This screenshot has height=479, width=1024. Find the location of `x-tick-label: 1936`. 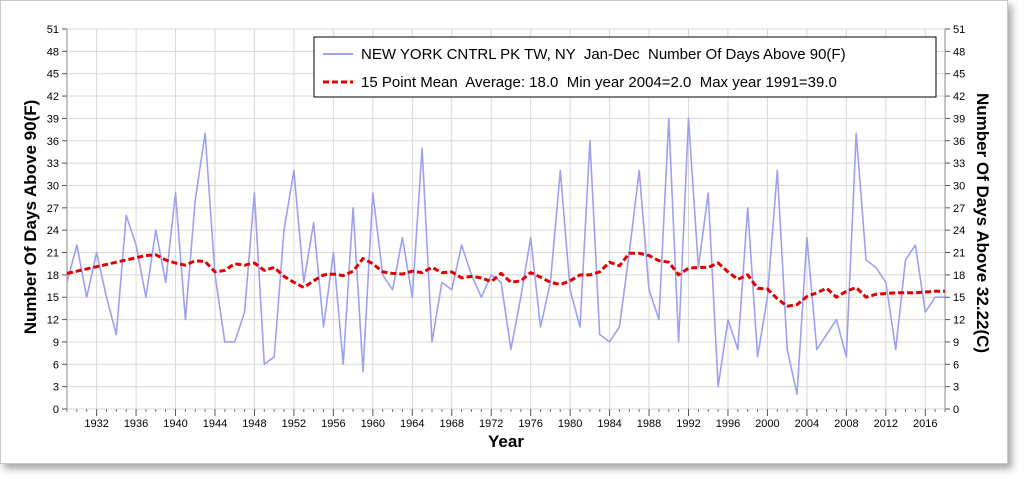

x-tick-label: 1936 is located at coordinates (136, 424).